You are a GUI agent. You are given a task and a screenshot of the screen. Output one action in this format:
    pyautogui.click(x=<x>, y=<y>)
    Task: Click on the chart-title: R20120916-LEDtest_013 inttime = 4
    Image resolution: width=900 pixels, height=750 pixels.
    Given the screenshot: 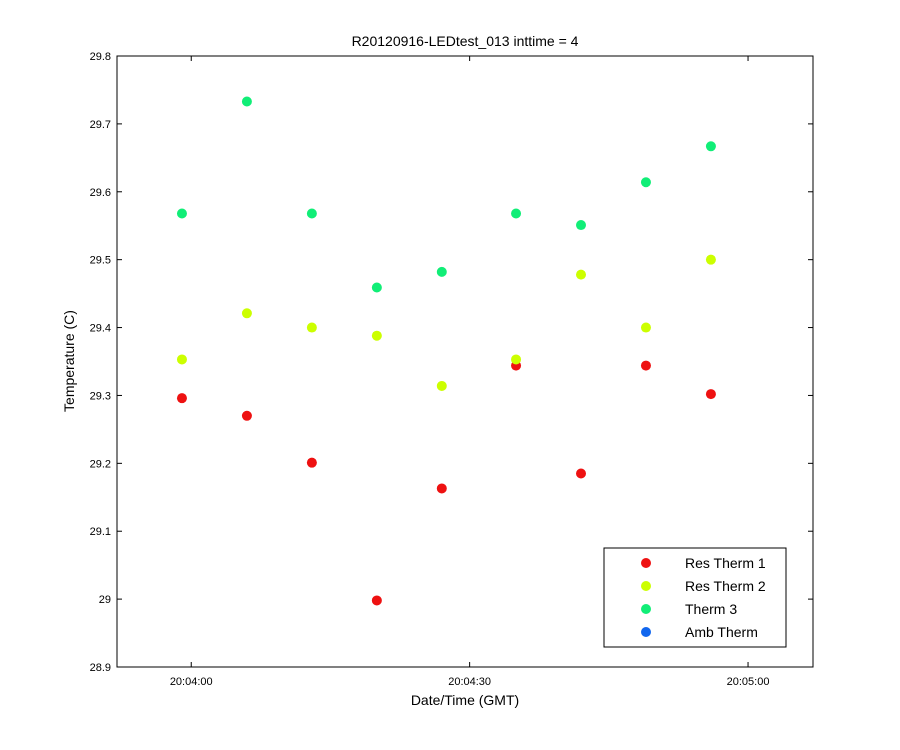 What is the action you would take?
    pyautogui.click(x=465, y=41)
    